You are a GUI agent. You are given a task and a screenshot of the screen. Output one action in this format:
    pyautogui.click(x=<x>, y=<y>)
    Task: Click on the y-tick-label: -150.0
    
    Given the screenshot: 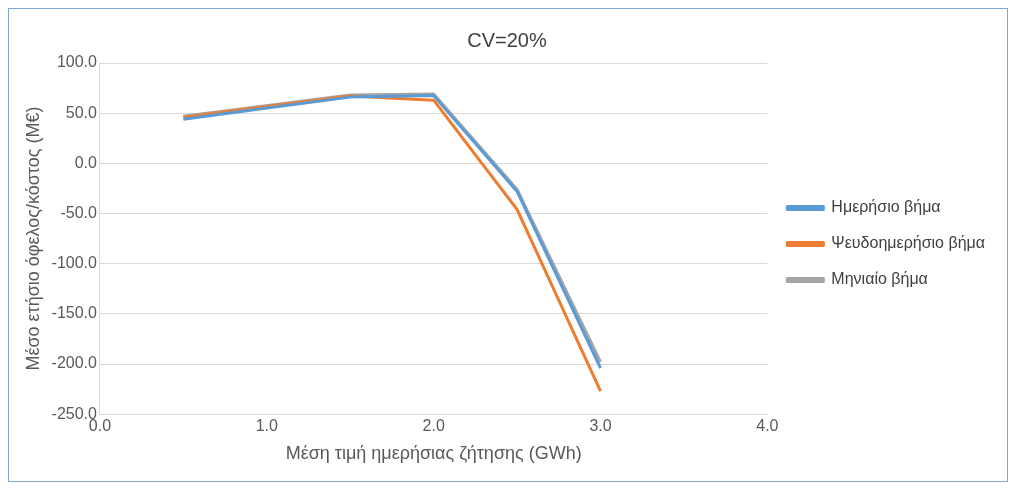 What is the action you would take?
    pyautogui.click(x=74, y=313)
    